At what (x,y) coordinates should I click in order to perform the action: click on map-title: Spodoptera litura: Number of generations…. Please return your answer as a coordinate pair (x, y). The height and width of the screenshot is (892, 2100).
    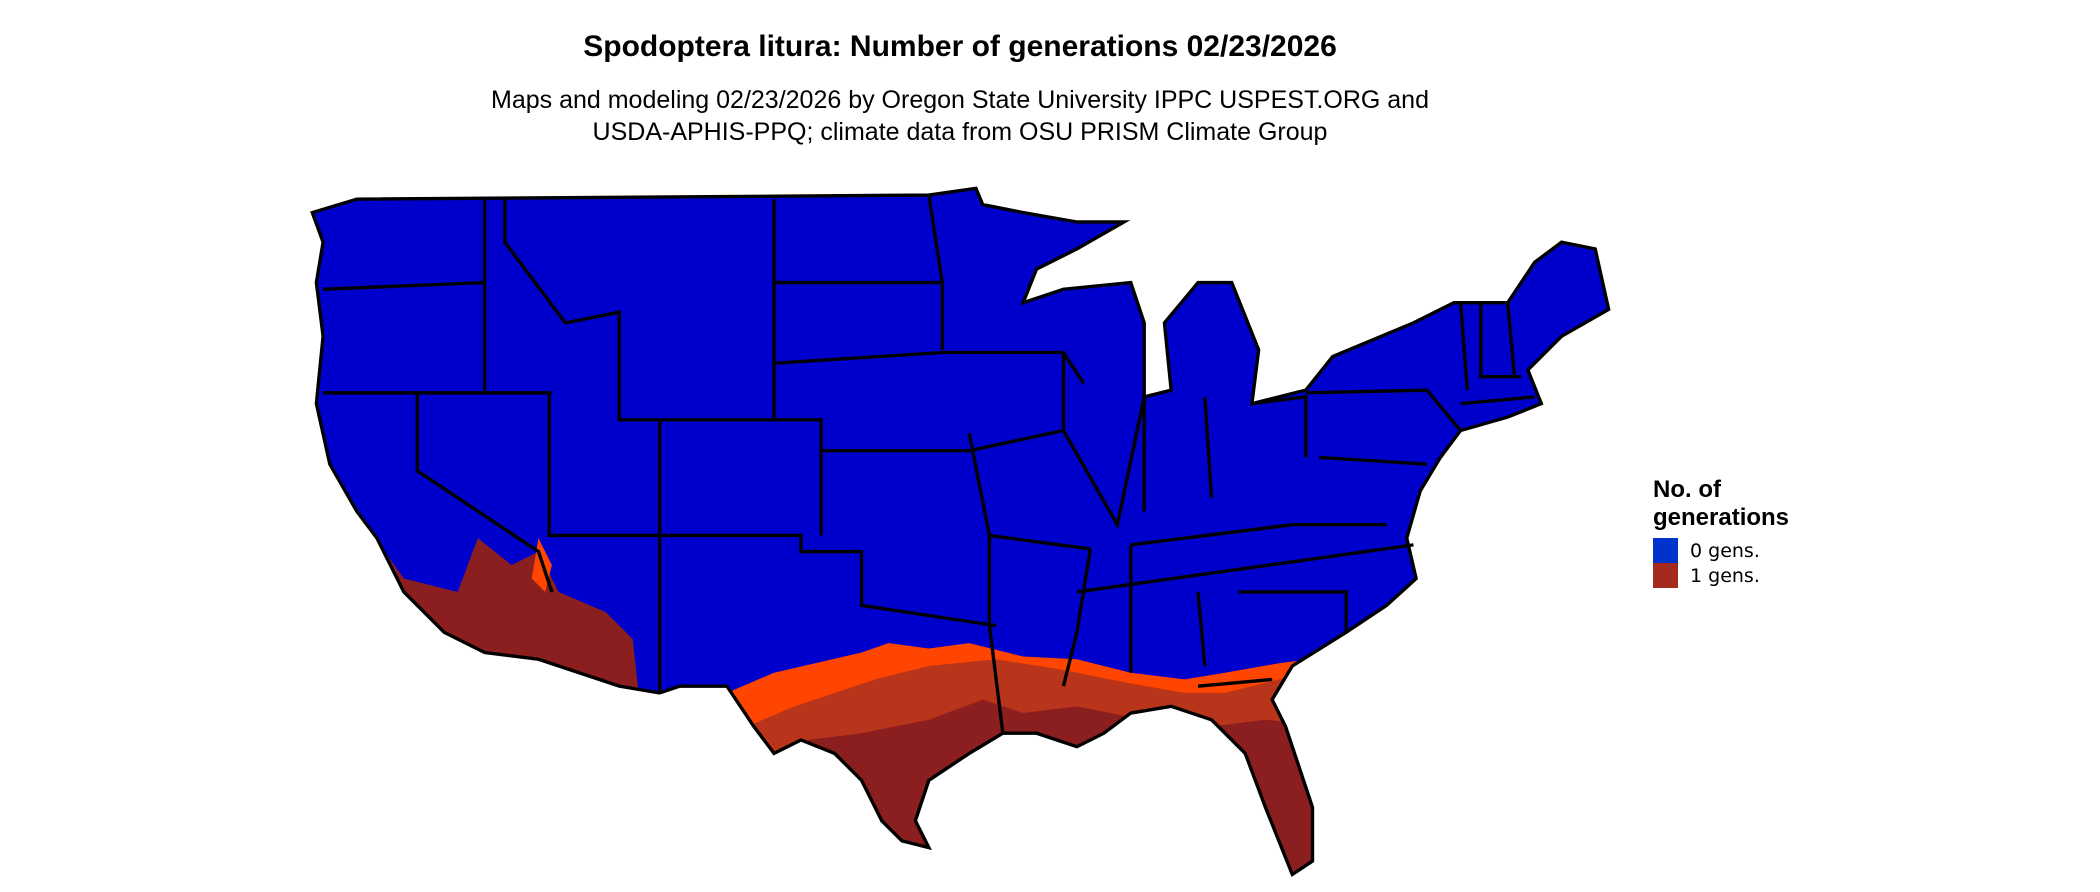
    Looking at the image, I should click on (960, 46).